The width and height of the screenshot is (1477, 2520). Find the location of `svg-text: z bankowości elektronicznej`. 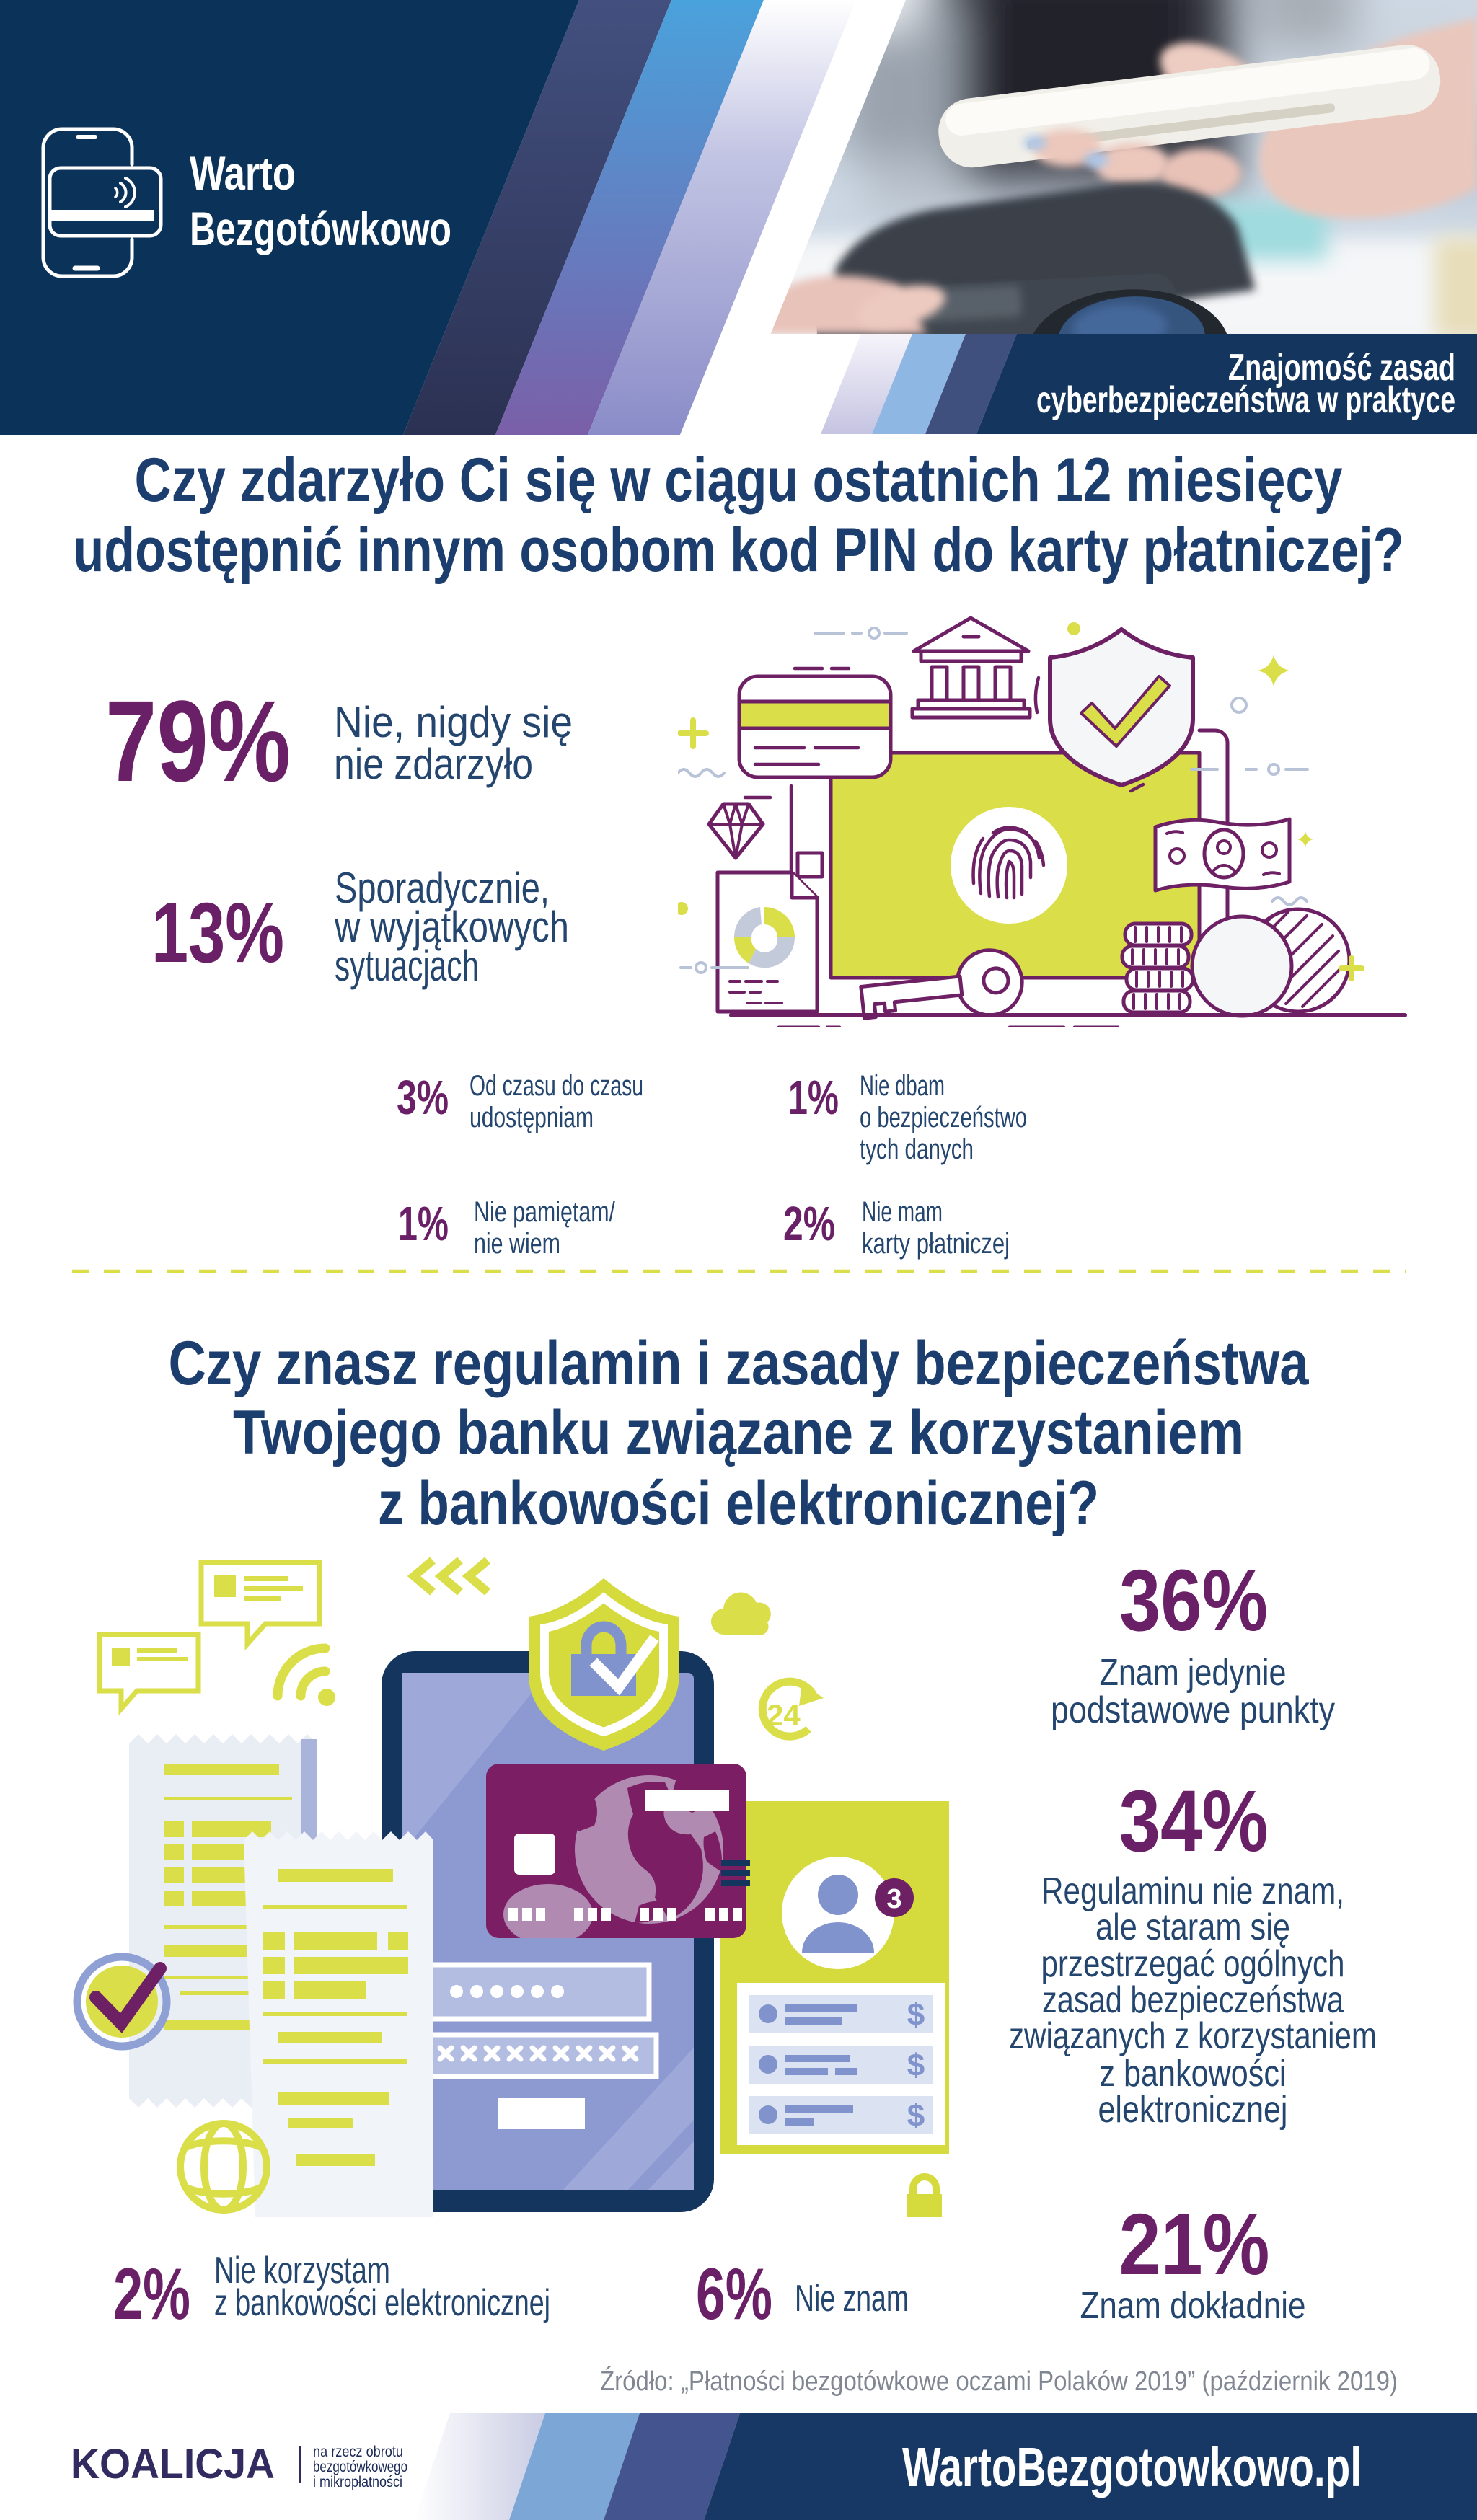

svg-text: z bankowości elektronicznej is located at coordinates (382, 2303).